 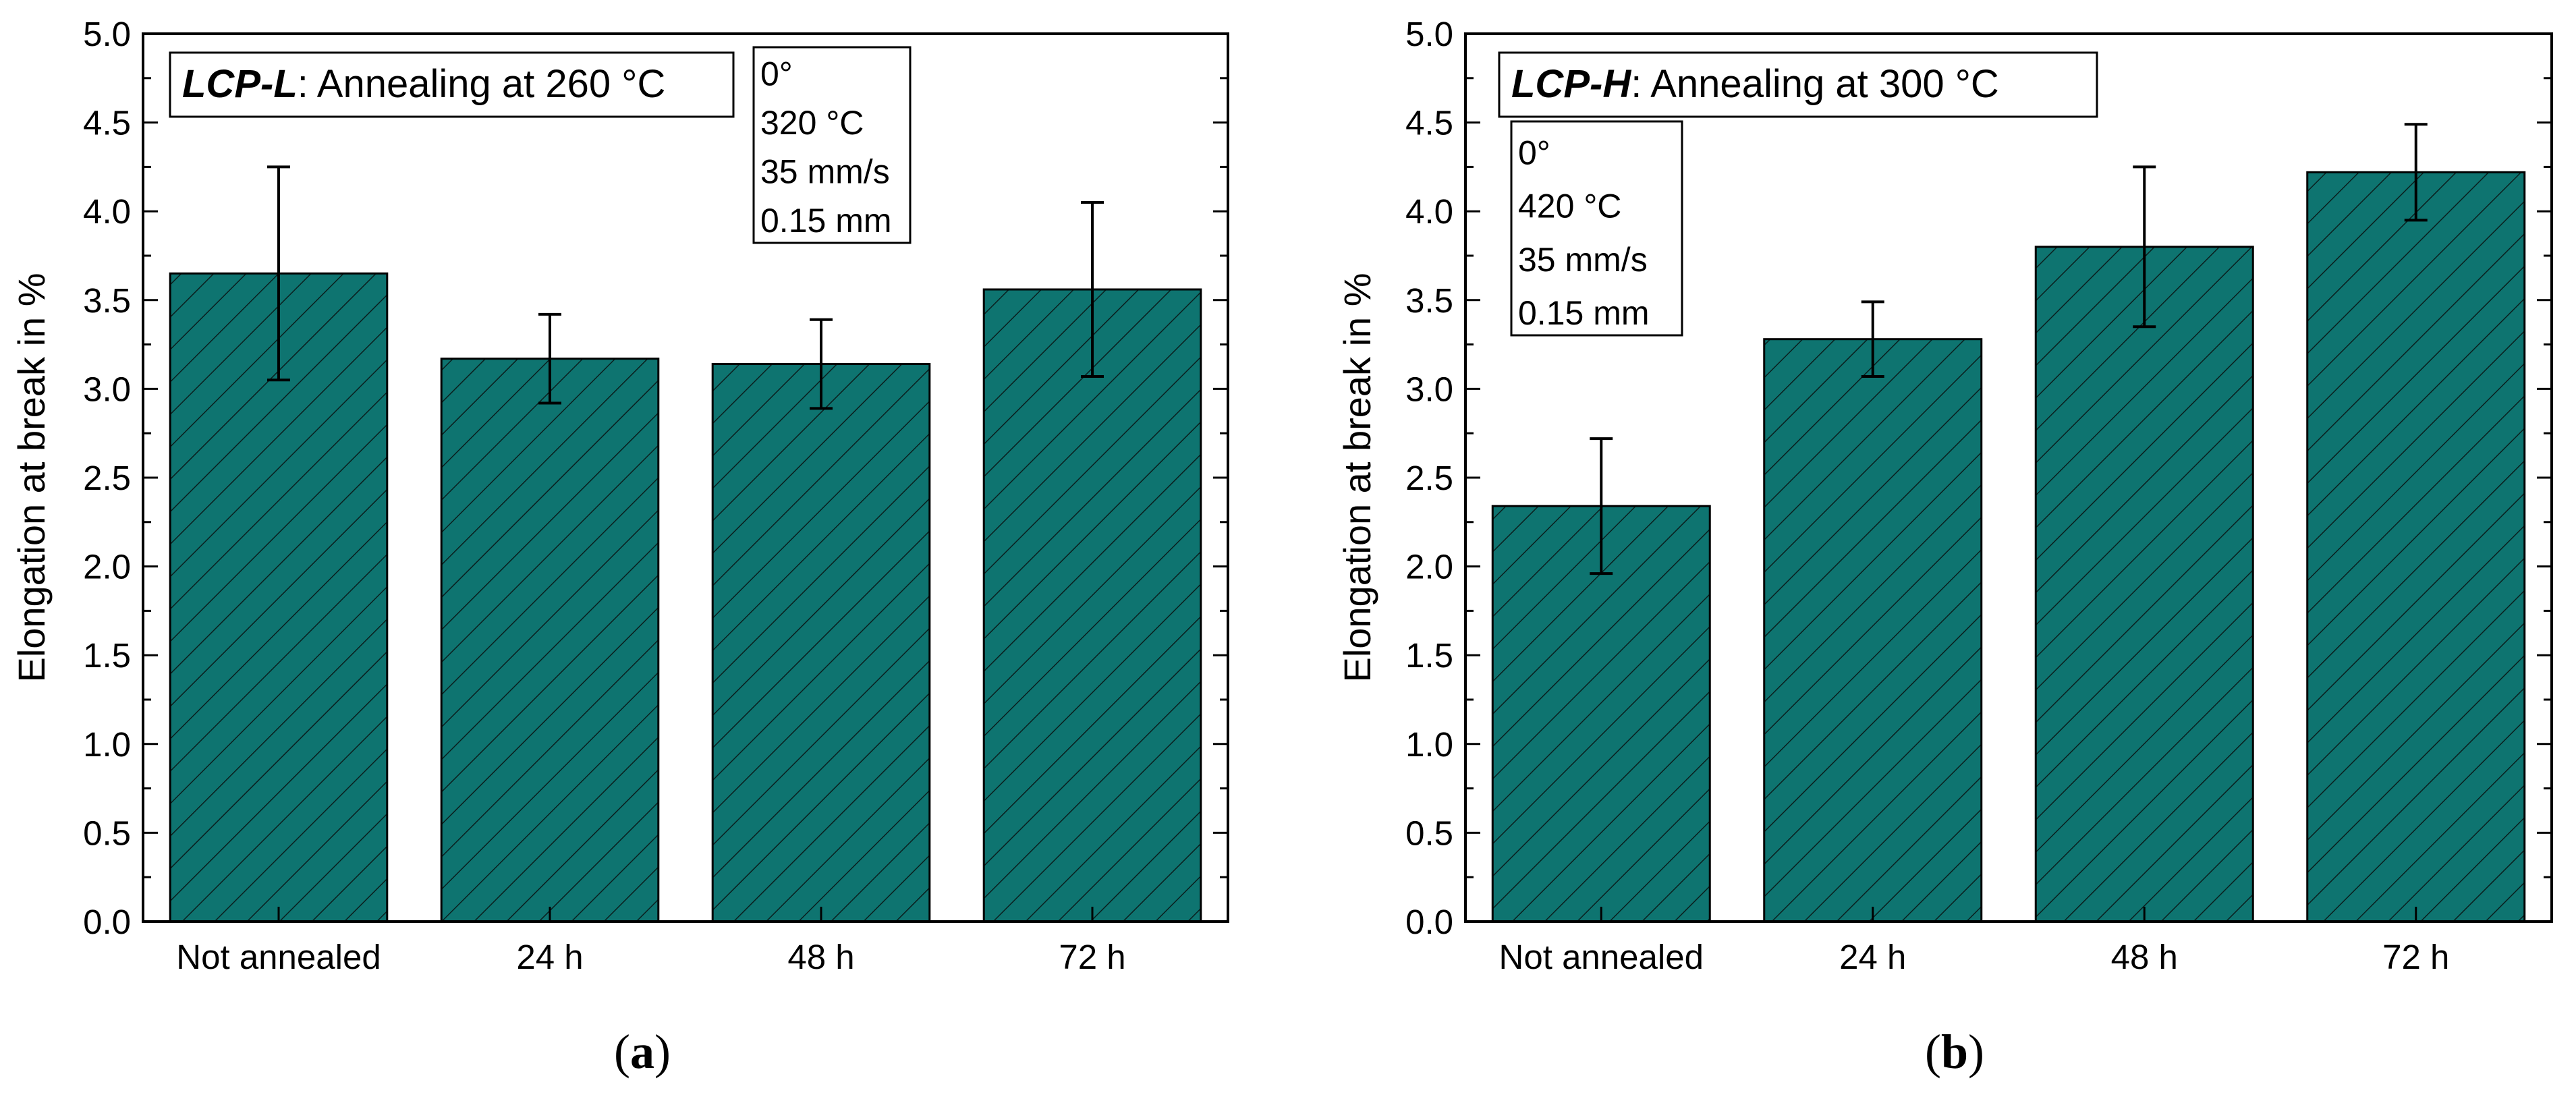 What do you see at coordinates (482, 84) in the screenshot?
I see `title-rest: : Annealing at 260 °C` at bounding box center [482, 84].